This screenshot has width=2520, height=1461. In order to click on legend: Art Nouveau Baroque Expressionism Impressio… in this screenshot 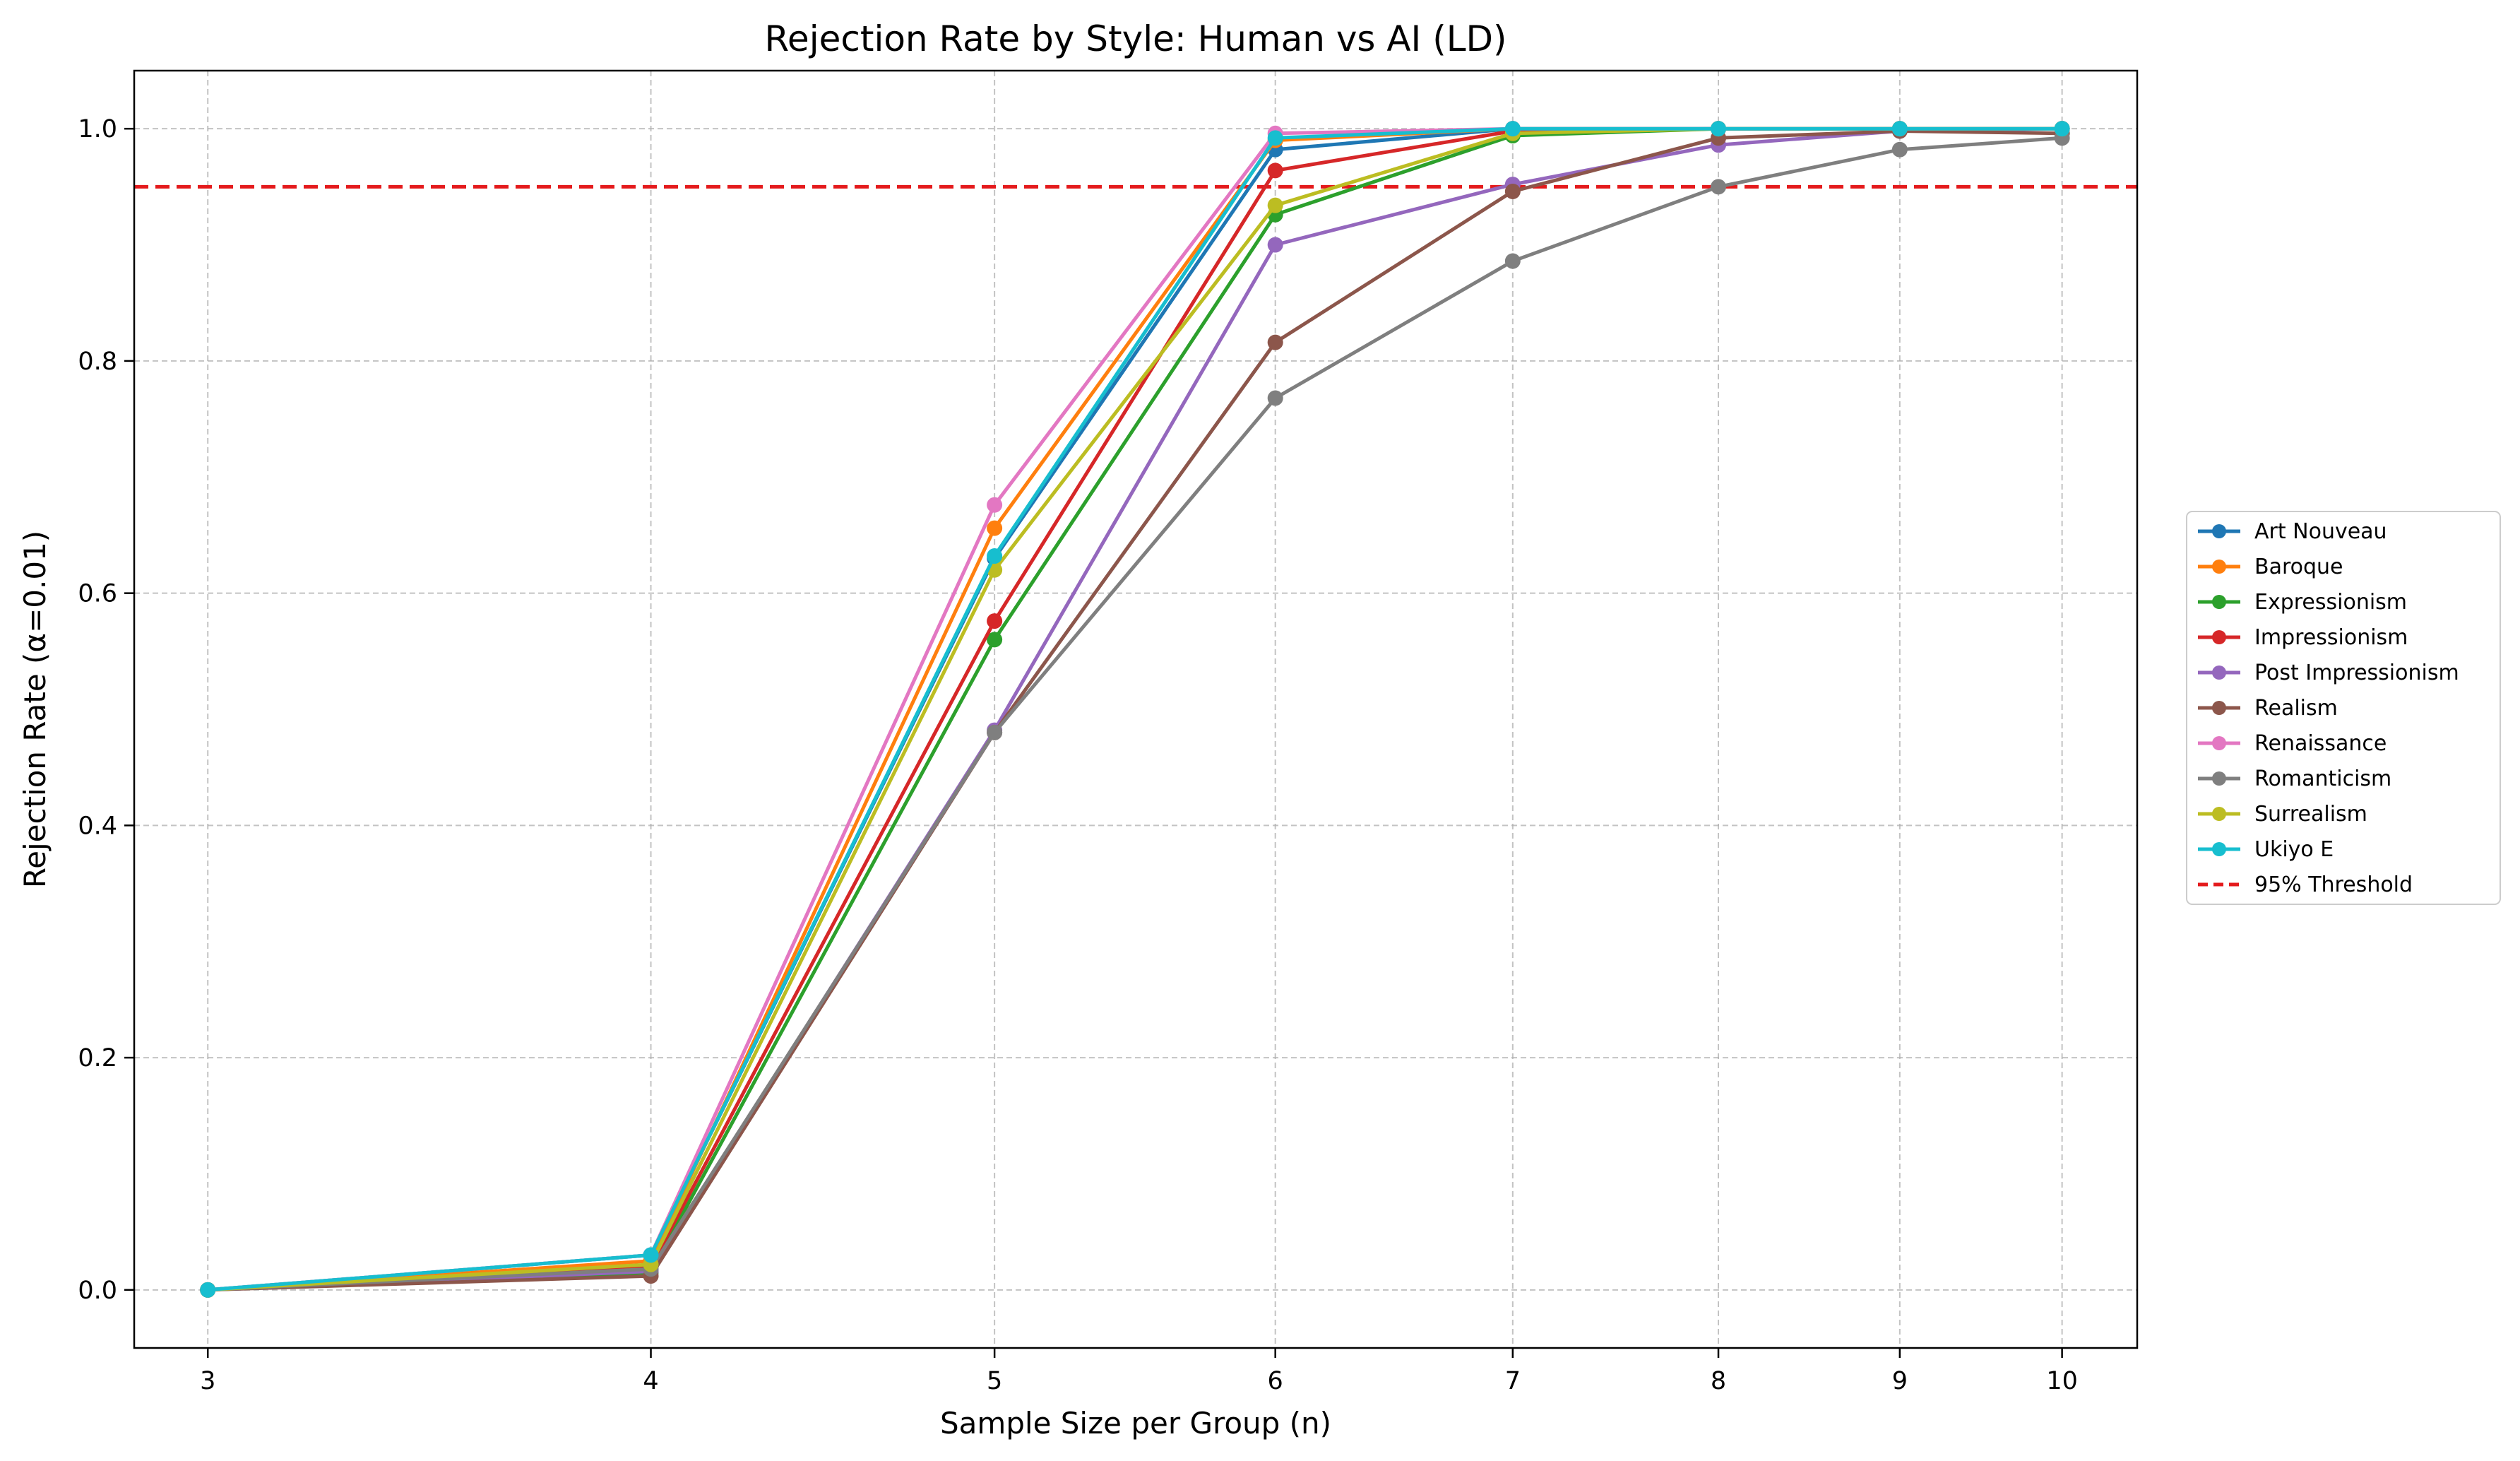, I will do `click(2344, 708)`.